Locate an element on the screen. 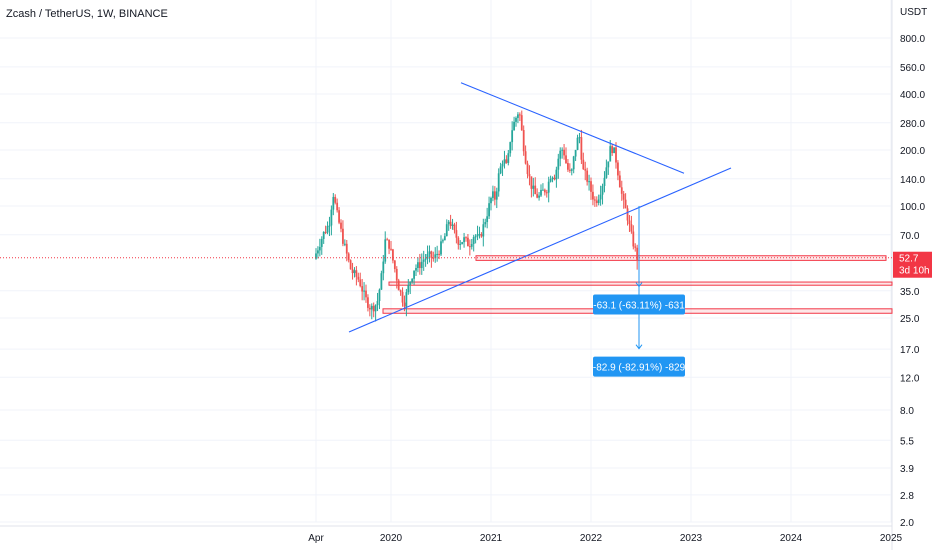  price-tick-label: 800.0 is located at coordinates (912, 39).